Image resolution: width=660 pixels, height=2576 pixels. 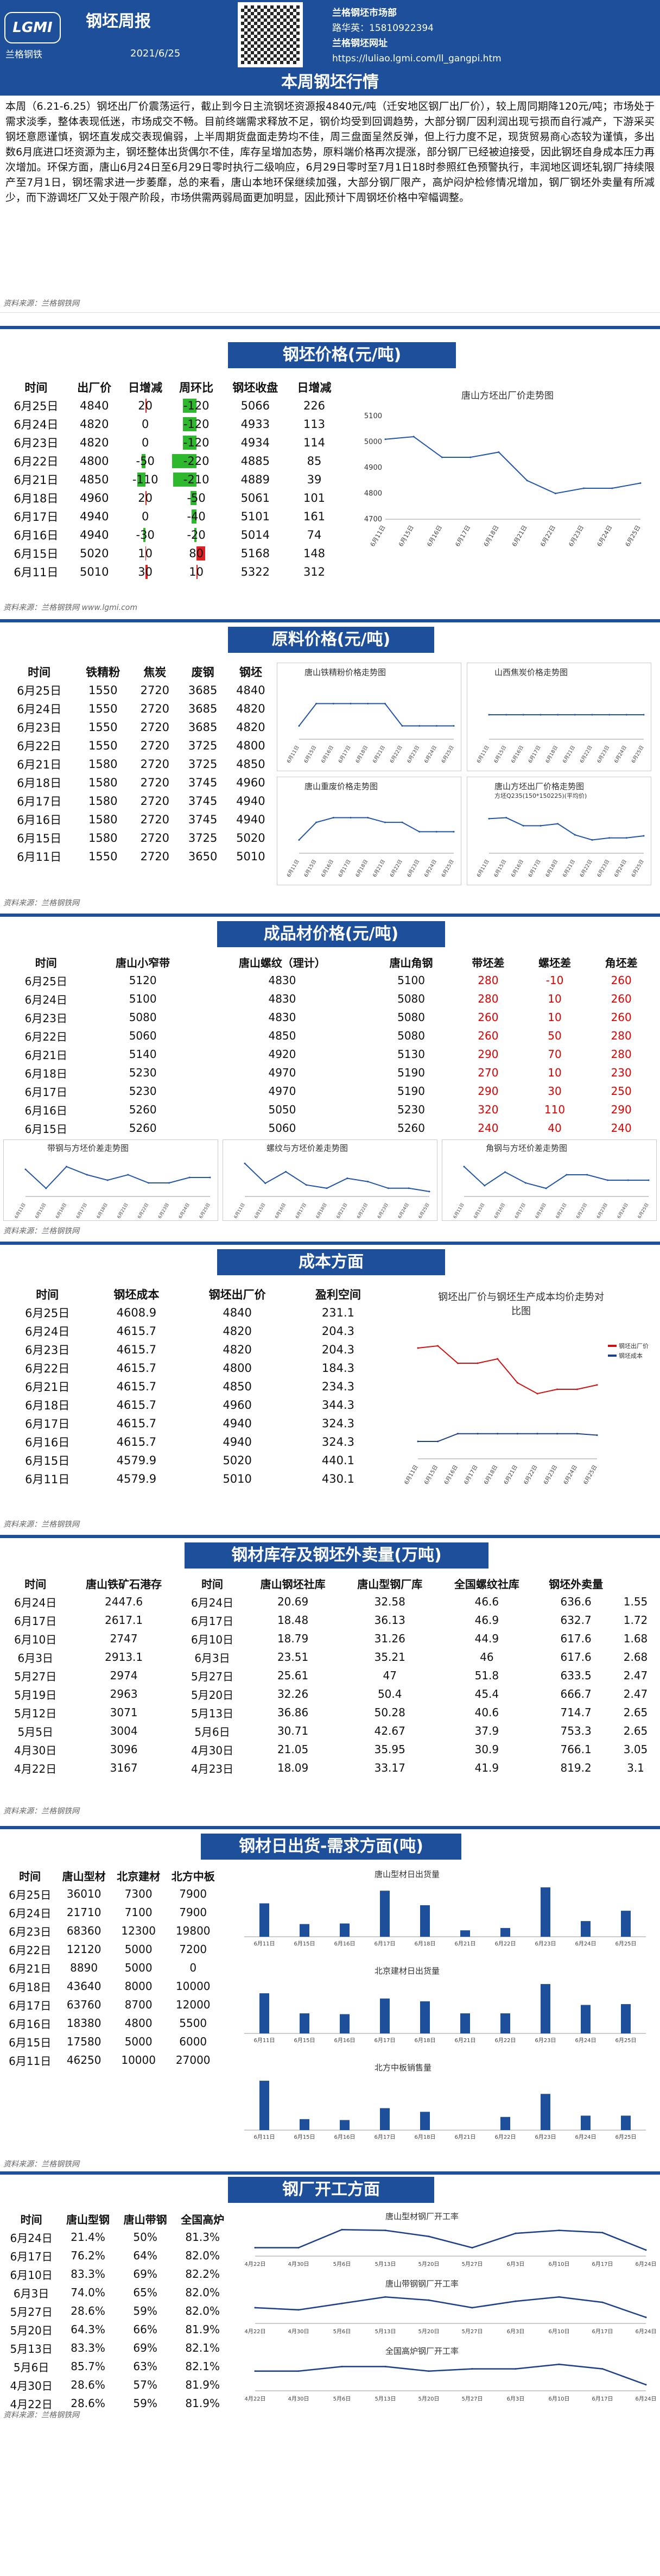 I want to click on cell-value: 1580, so click(x=103, y=801).